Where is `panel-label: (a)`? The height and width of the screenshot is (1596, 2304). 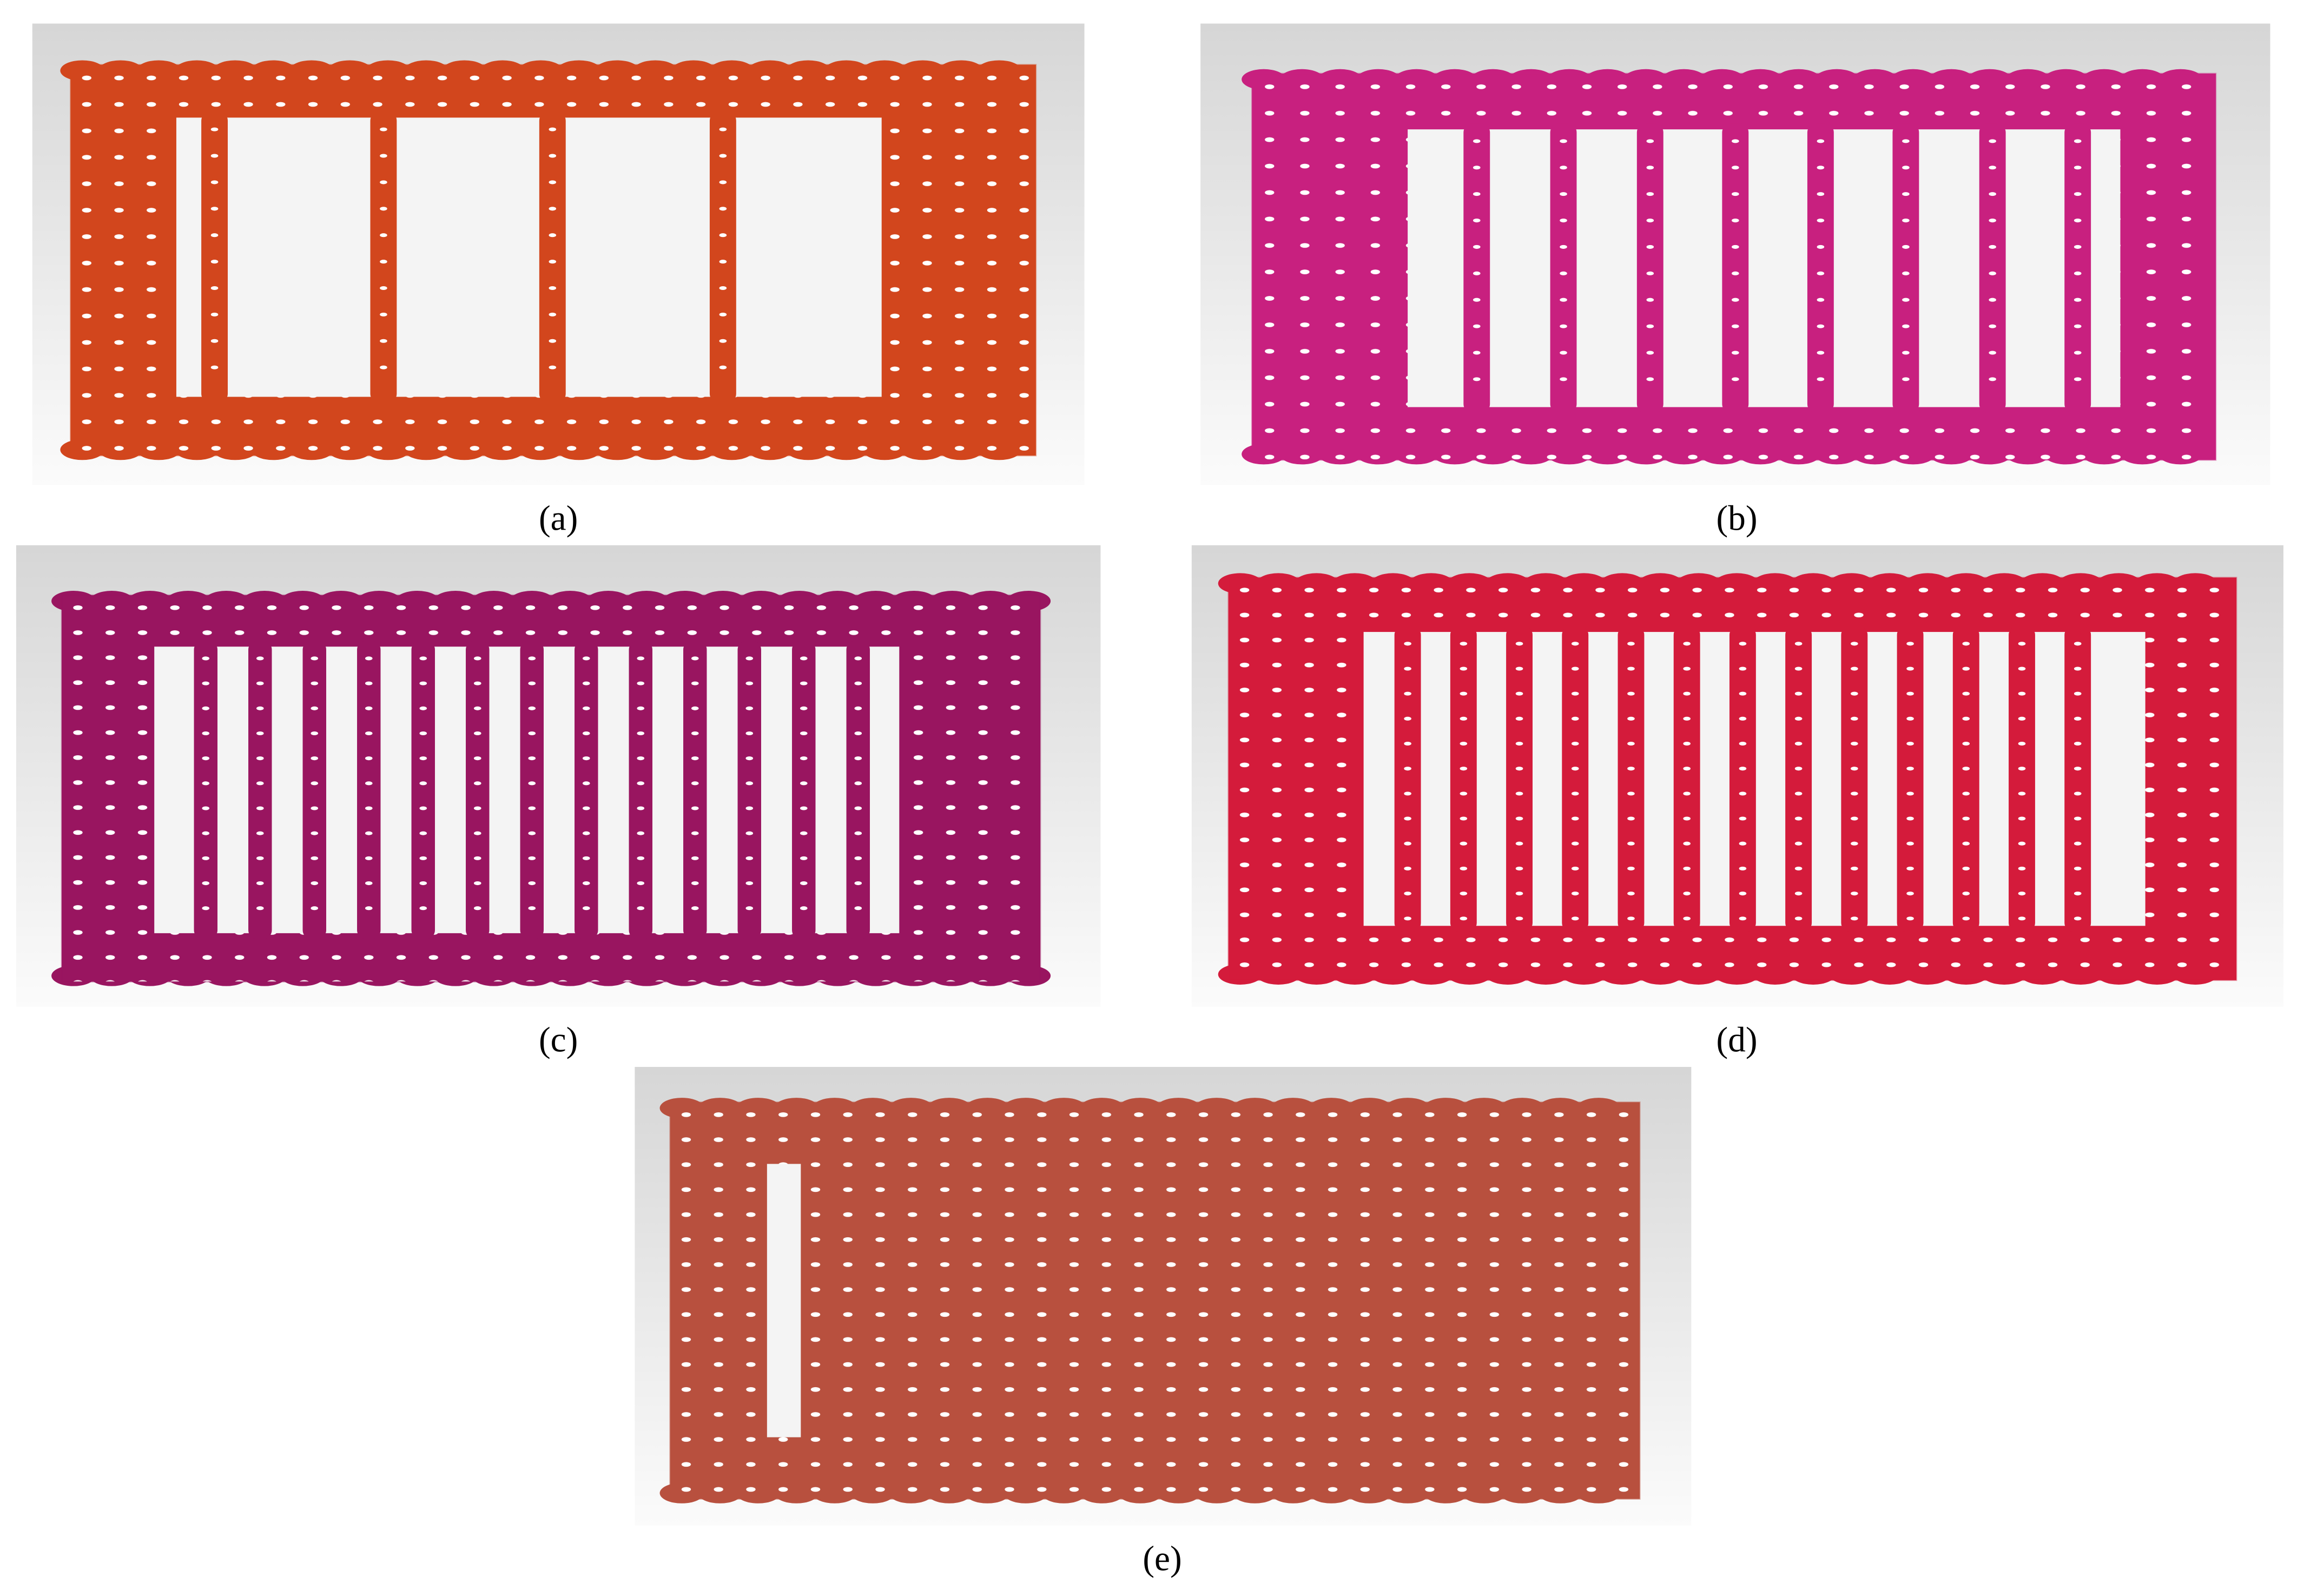
panel-label: (a) is located at coordinates (558, 518).